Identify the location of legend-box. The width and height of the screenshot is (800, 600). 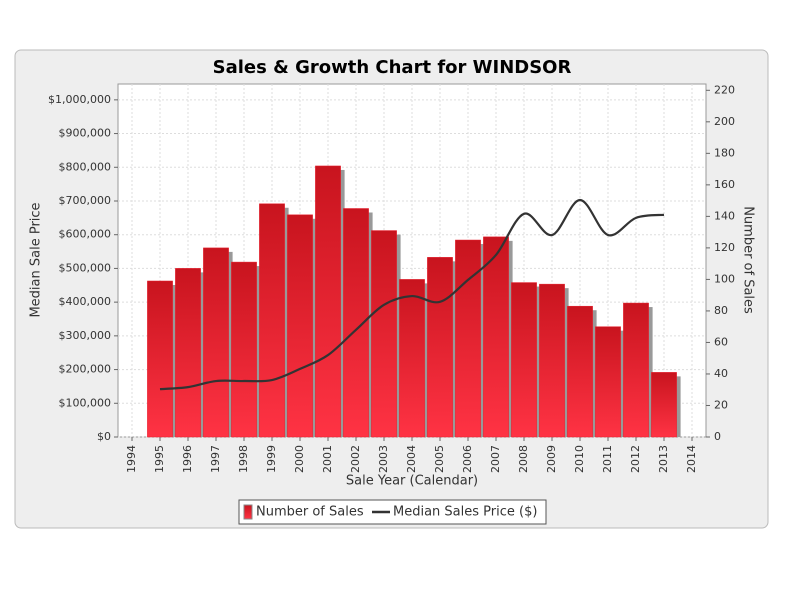
(392, 512).